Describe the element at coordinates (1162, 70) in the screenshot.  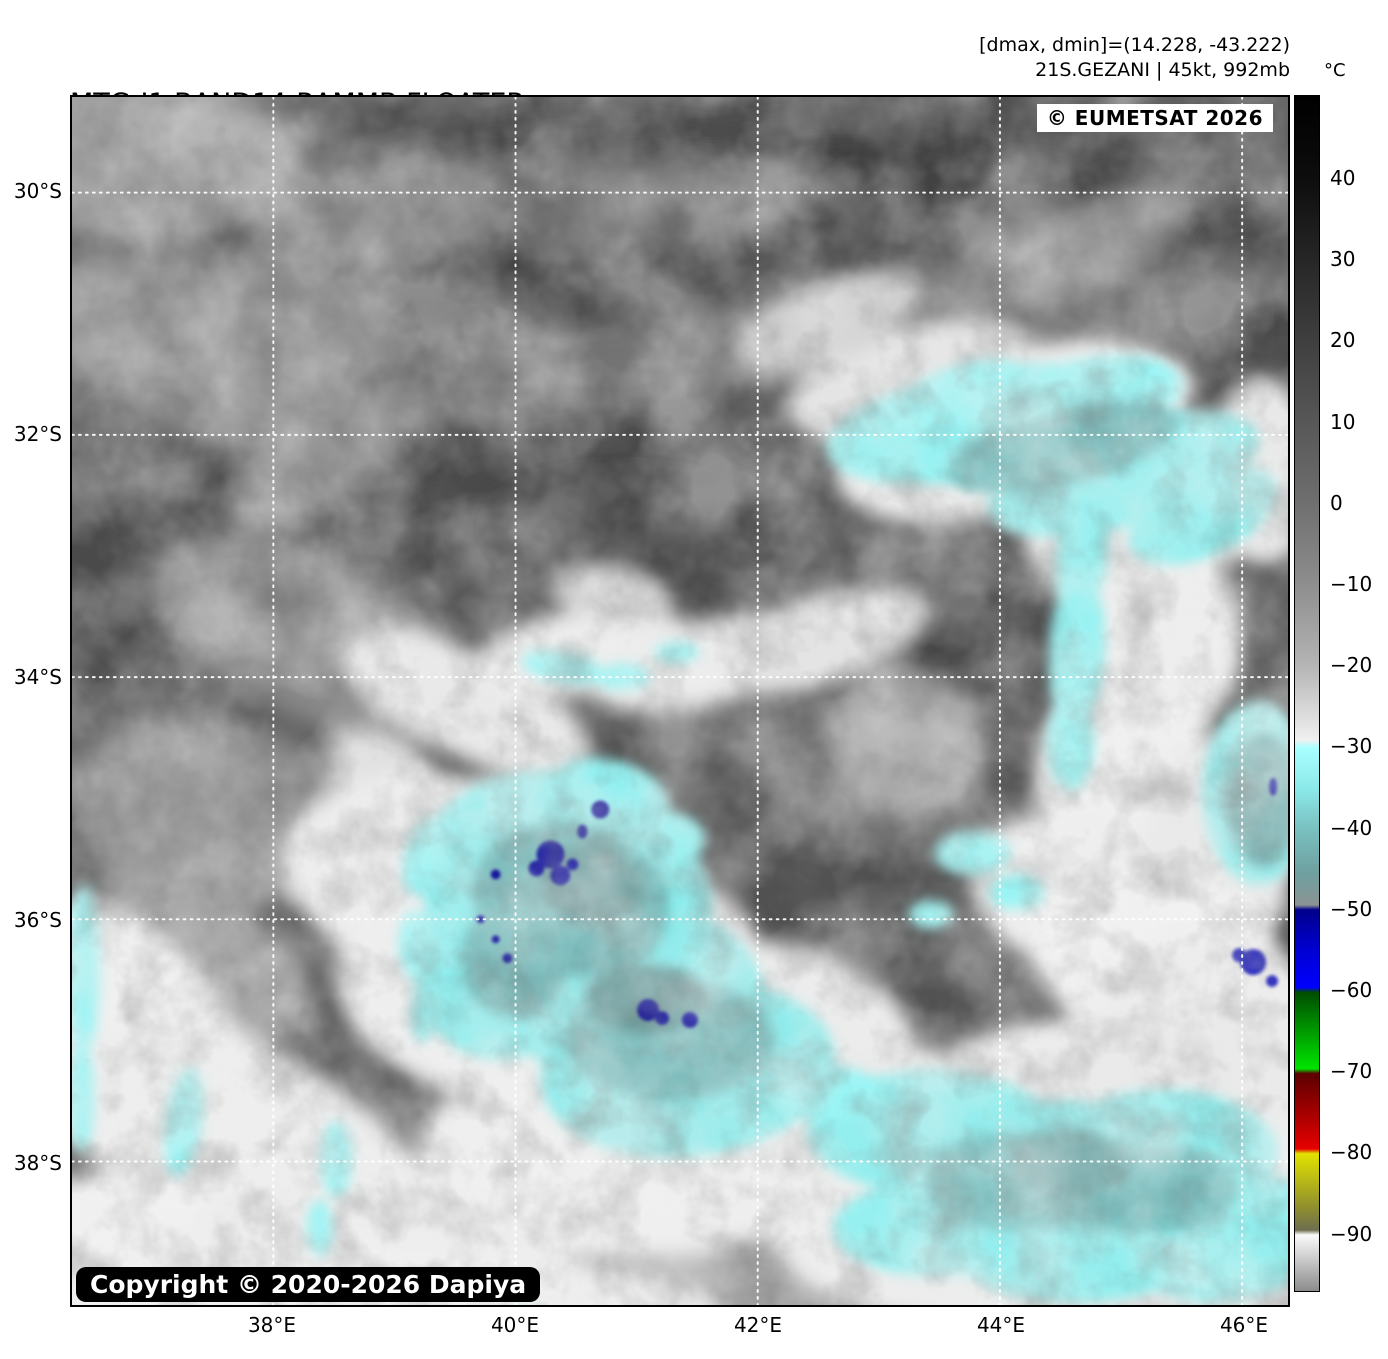
I see `storm-id-text: 21S.GEZANI | 45kt, 992mb` at that location.